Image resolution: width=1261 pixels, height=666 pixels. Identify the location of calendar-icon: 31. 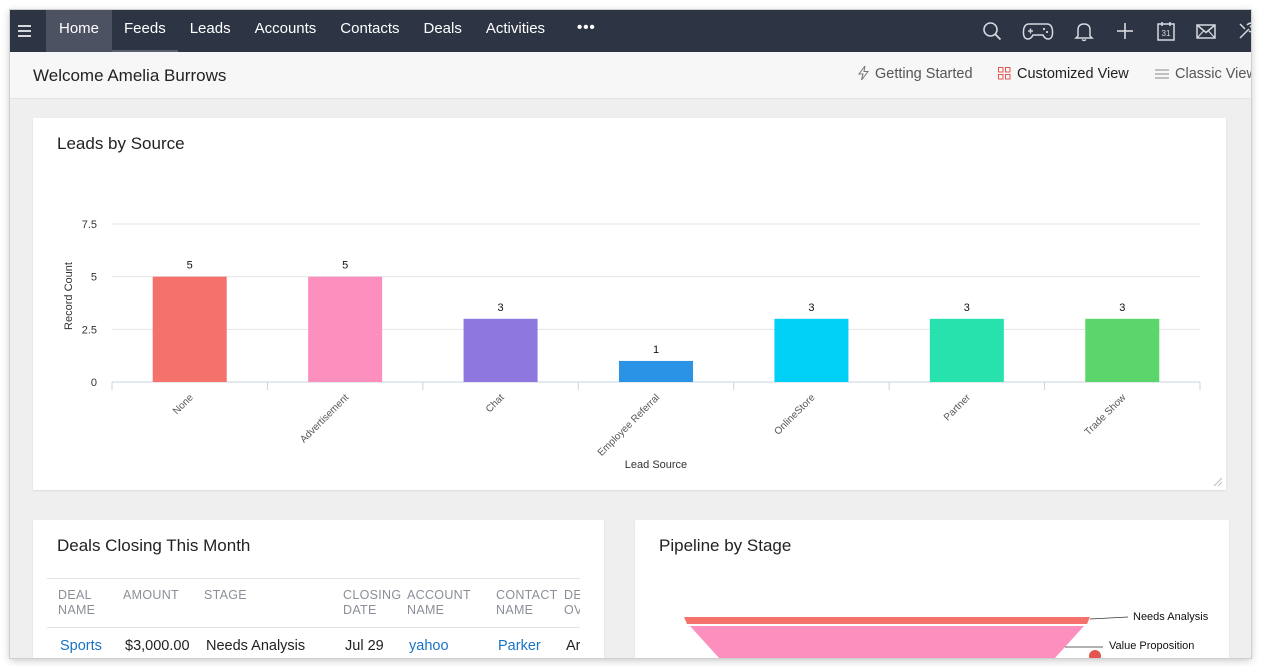
(1166, 31).